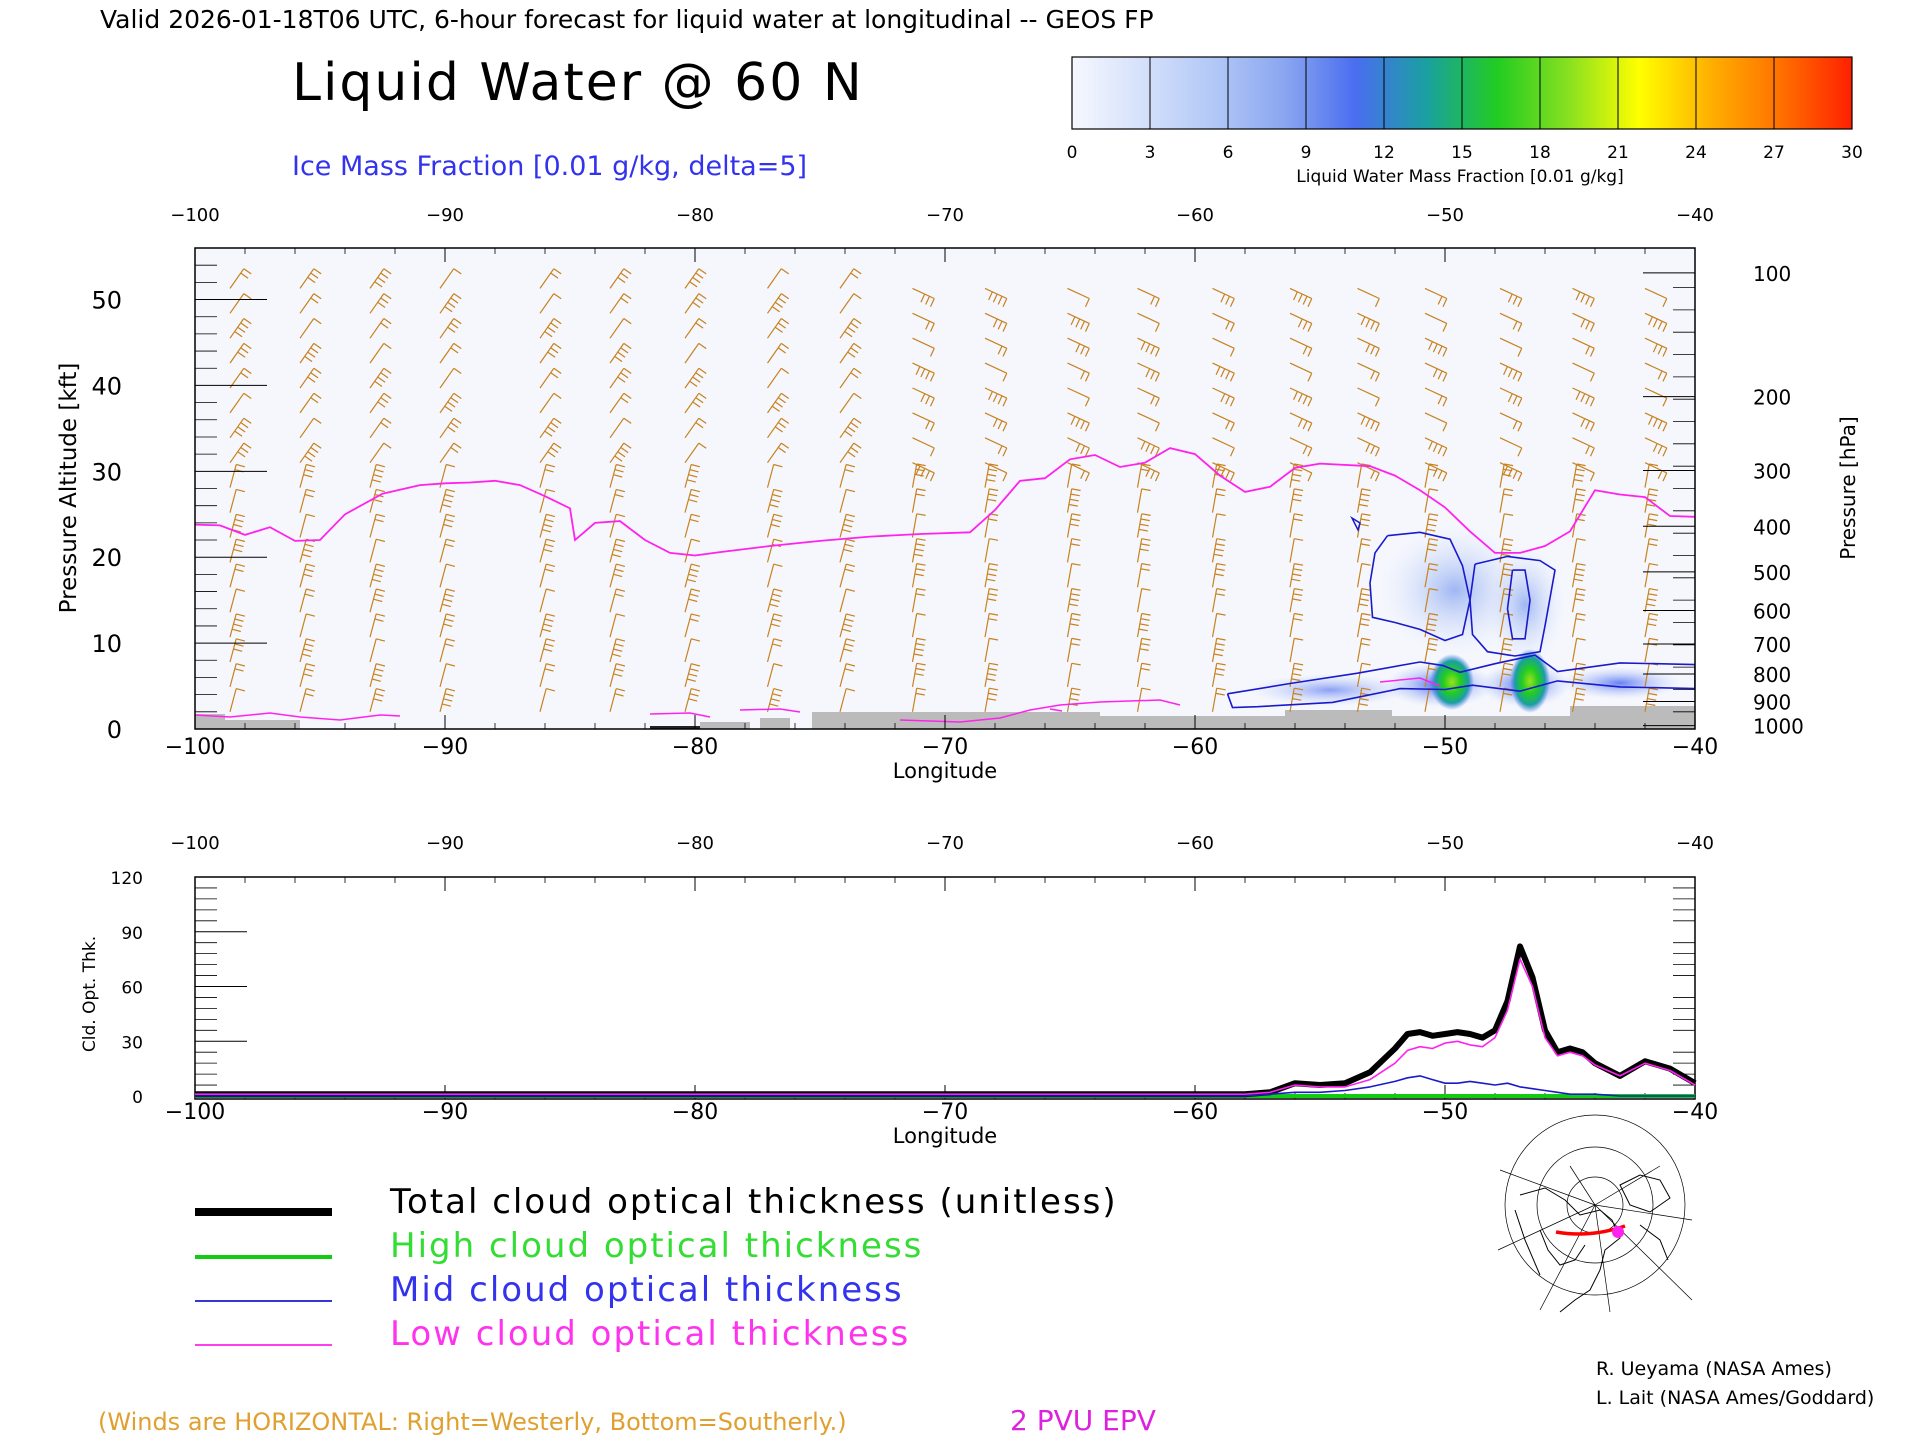  I want to click on x-axis-label-bottom: Longitude, so click(945, 1136).